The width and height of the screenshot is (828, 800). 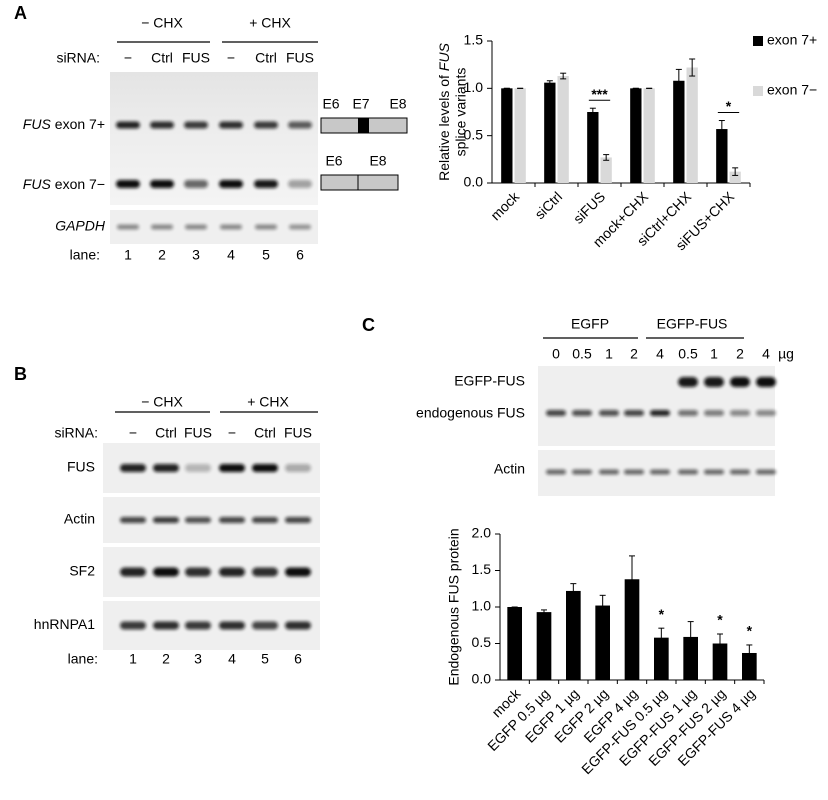 I want to click on dose-label: 2, so click(x=740, y=354).